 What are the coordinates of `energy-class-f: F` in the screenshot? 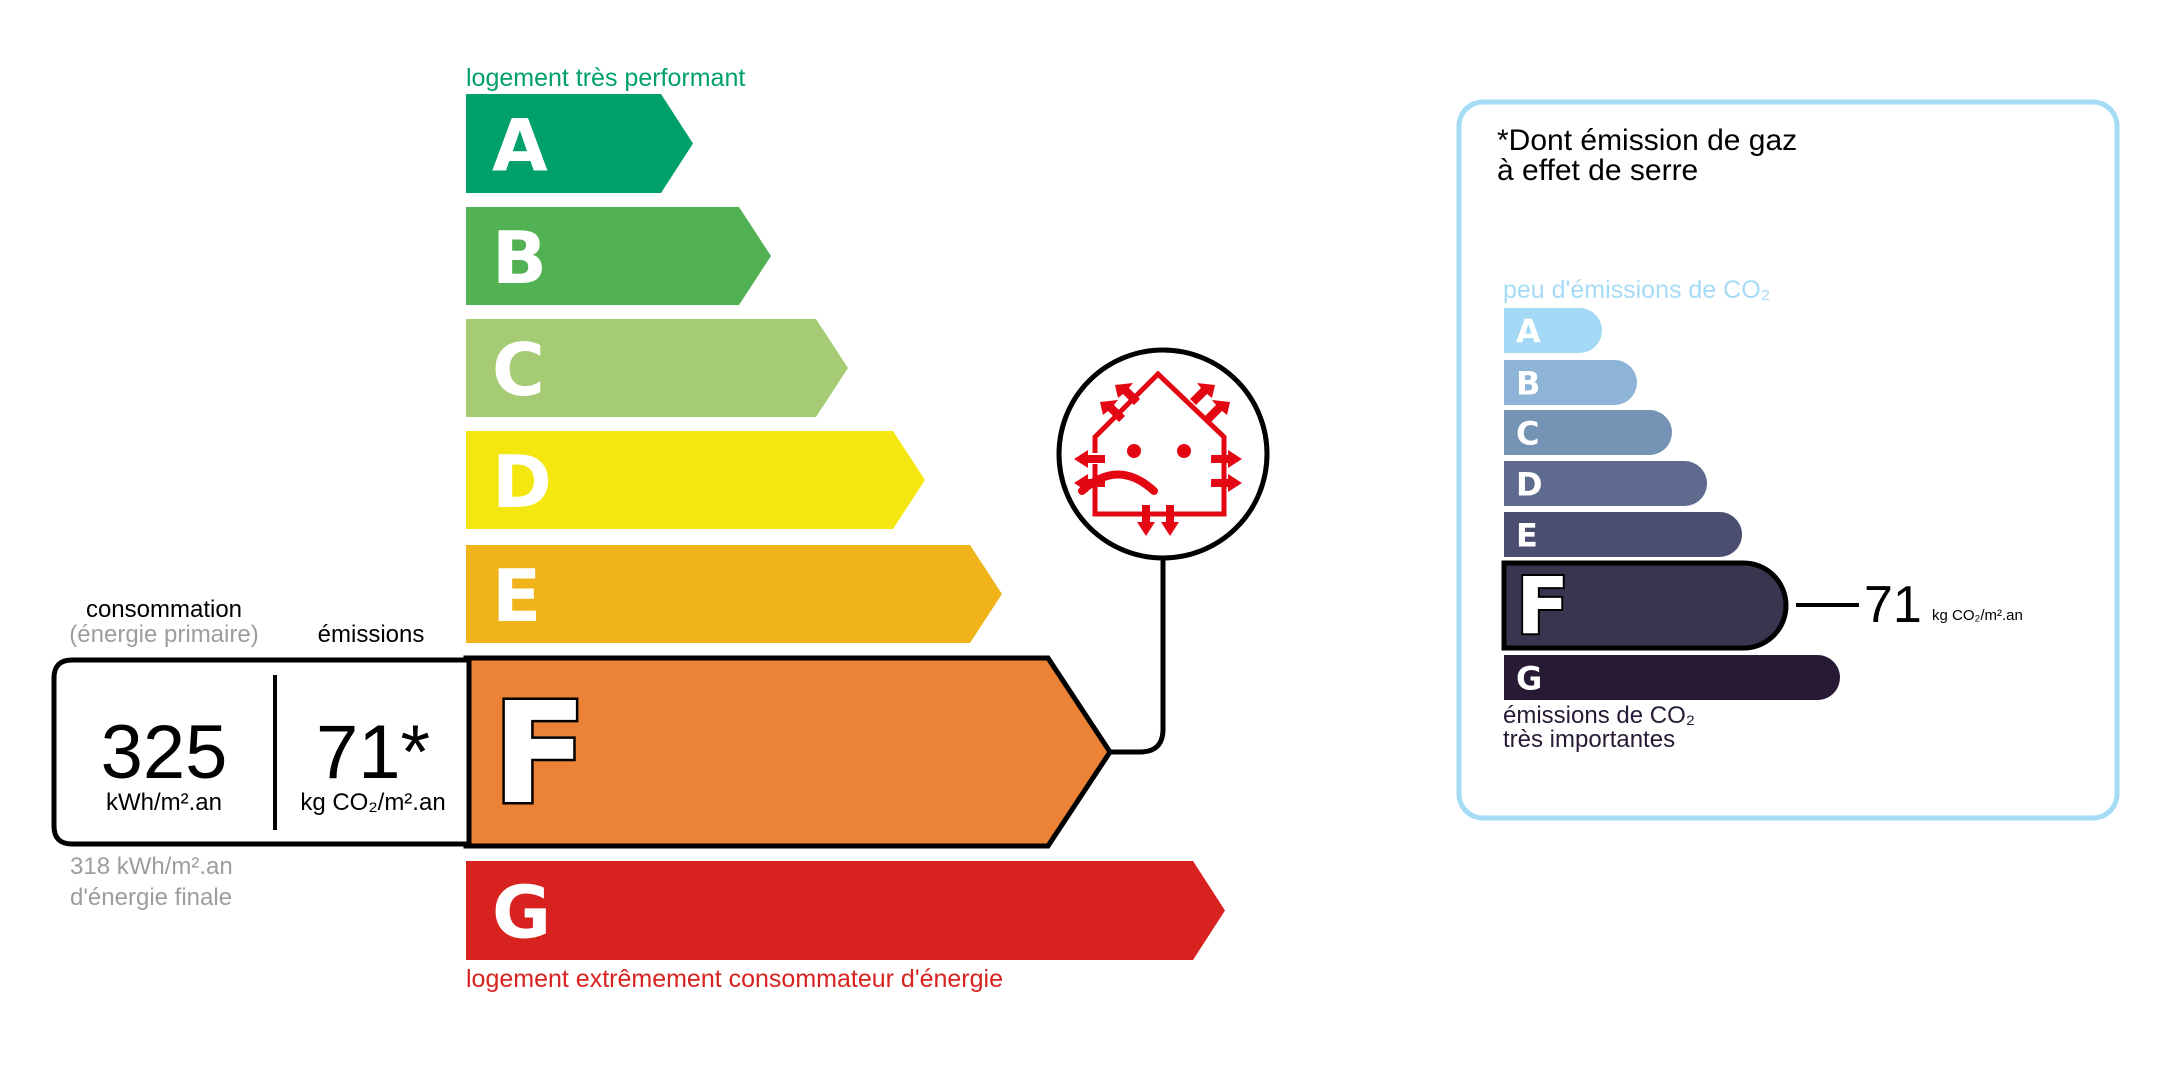 It's located at (788, 752).